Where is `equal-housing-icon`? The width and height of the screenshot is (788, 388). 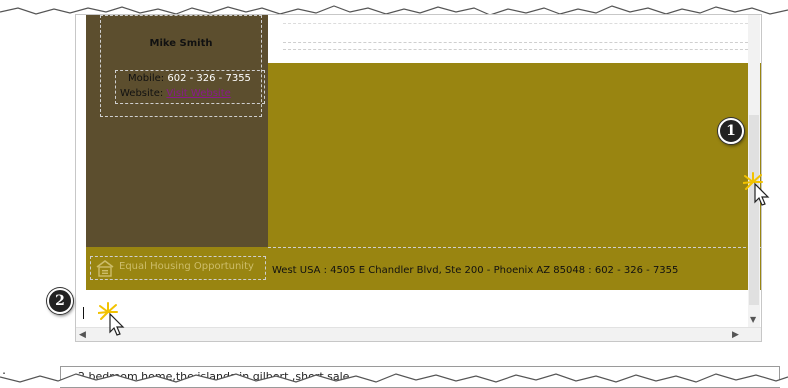 equal-housing-icon is located at coordinates (105, 268).